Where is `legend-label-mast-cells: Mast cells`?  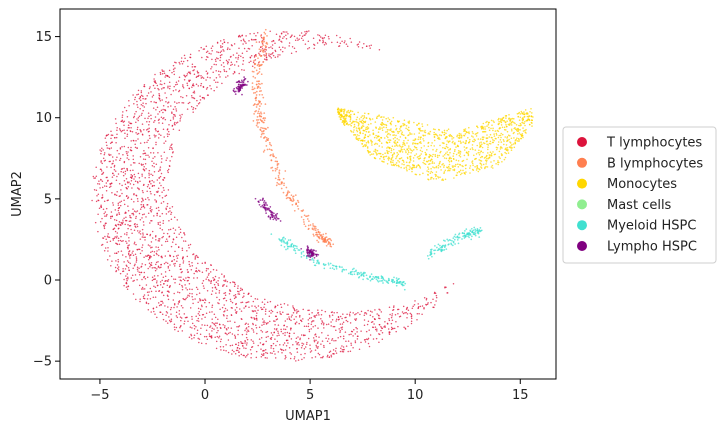
legend-label-mast-cells: Mast cells is located at coordinates (639, 205).